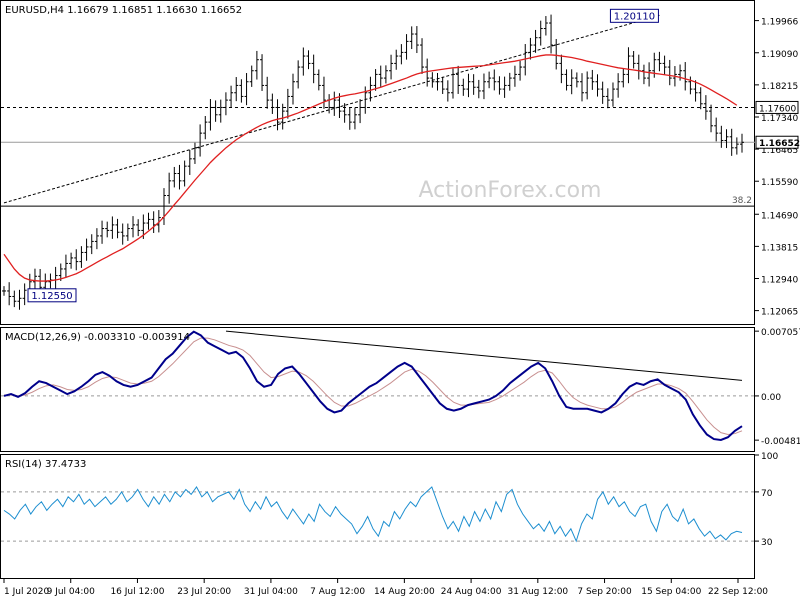 This screenshot has height=600, width=800. I want to click on low-annotation-box, so click(52, 295).